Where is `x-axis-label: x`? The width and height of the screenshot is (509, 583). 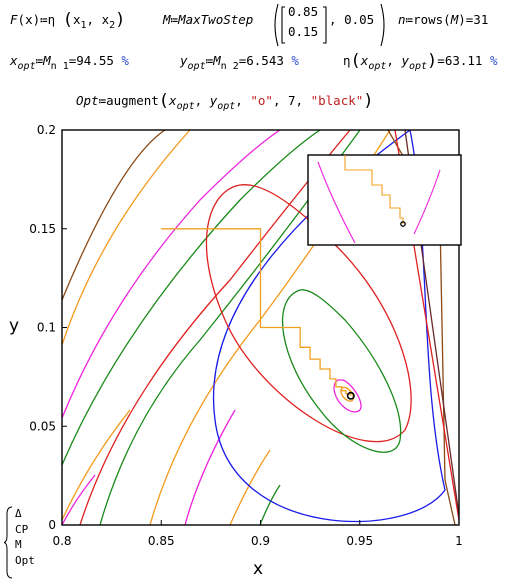 x-axis-label: x is located at coordinates (258, 569).